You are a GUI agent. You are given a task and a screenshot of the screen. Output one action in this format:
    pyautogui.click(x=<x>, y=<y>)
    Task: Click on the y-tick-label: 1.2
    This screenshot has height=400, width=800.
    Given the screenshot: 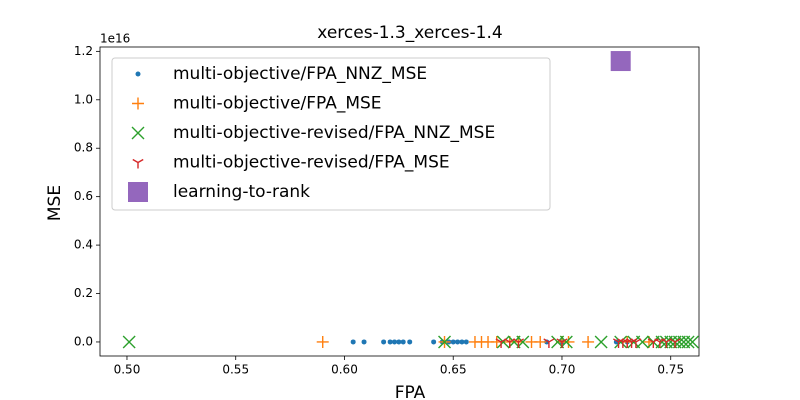 What is the action you would take?
    pyautogui.click(x=83, y=51)
    